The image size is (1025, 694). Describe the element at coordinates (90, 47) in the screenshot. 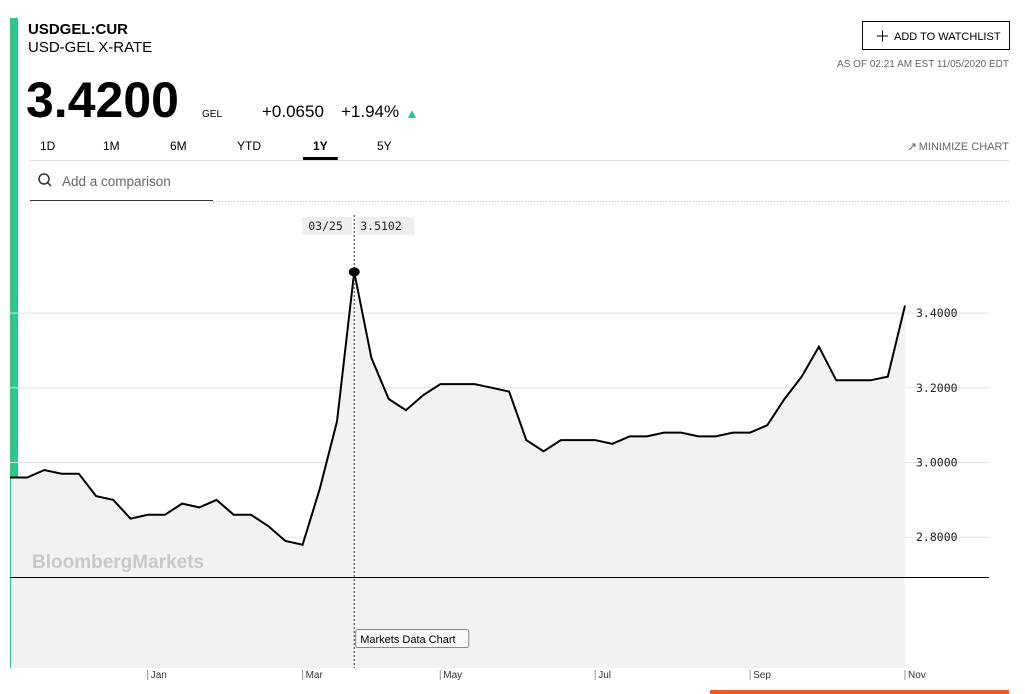

I see `instrument-name: USD-GEL X-RATE` at that location.